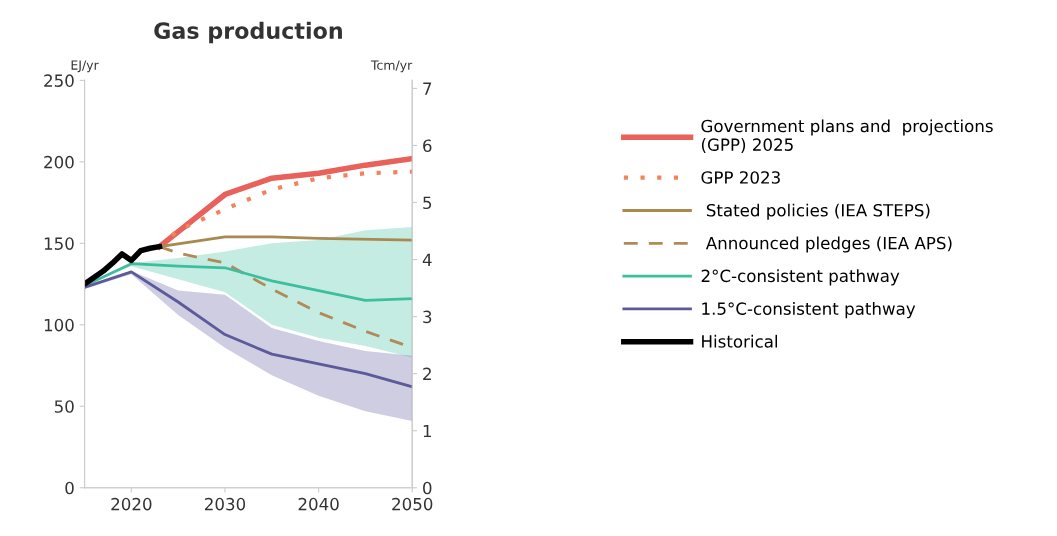  What do you see at coordinates (427, 431) in the screenshot?
I see `y2-tick-label: 1` at bounding box center [427, 431].